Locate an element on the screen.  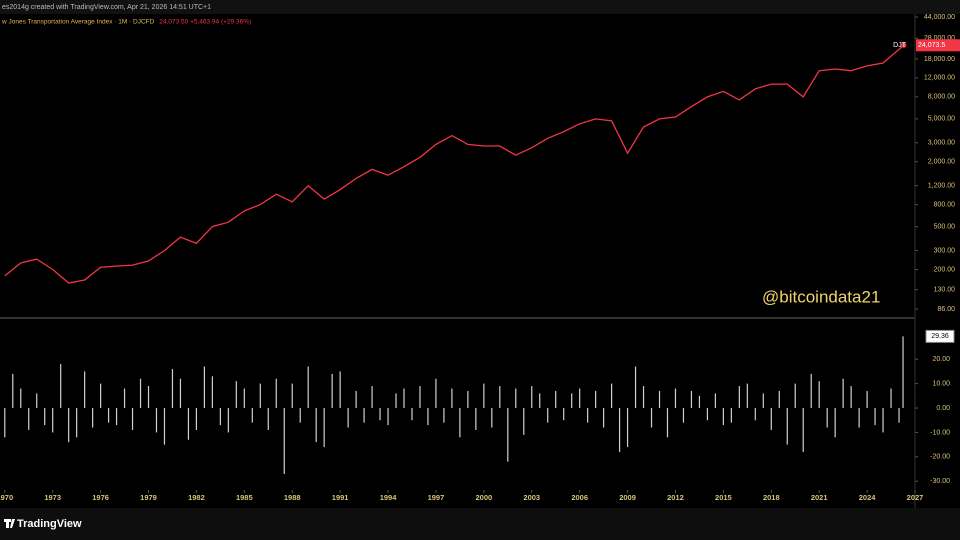
x-tick-label: 1997 is located at coordinates (436, 497).